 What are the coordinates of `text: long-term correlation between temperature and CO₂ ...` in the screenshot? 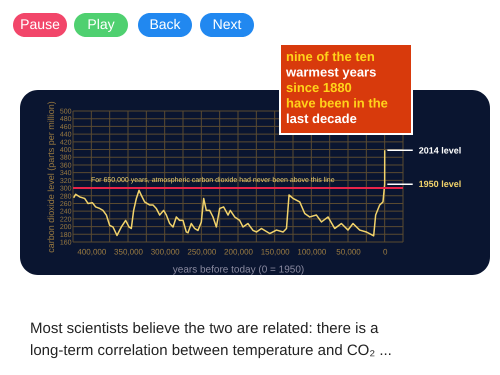 It's located at (211, 350).